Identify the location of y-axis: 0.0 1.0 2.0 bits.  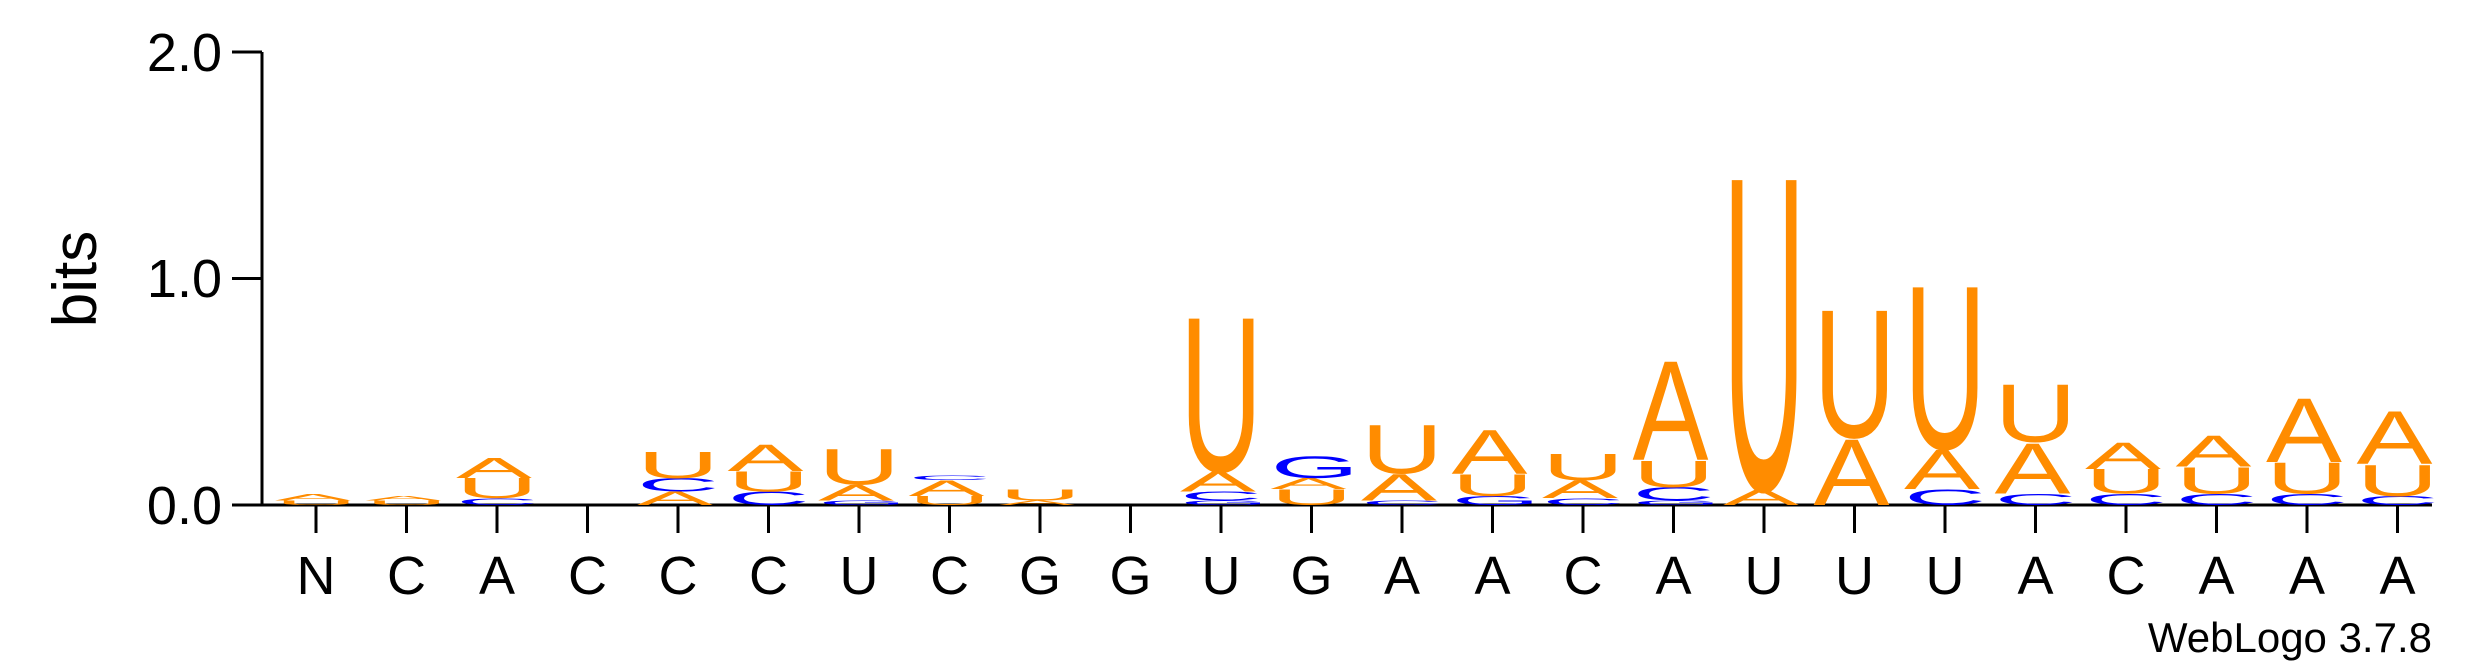
(152, 279).